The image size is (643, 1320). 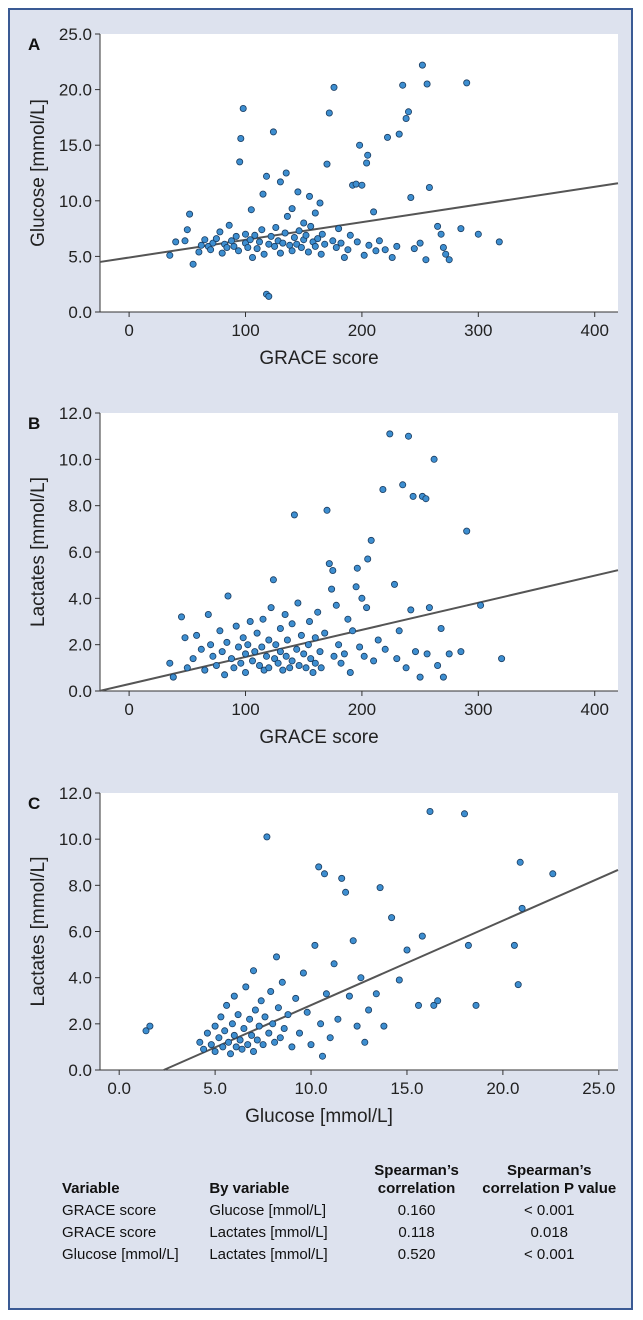 What do you see at coordinates (109, 1210) in the screenshot?
I see `cell-variable: GRACE score` at bounding box center [109, 1210].